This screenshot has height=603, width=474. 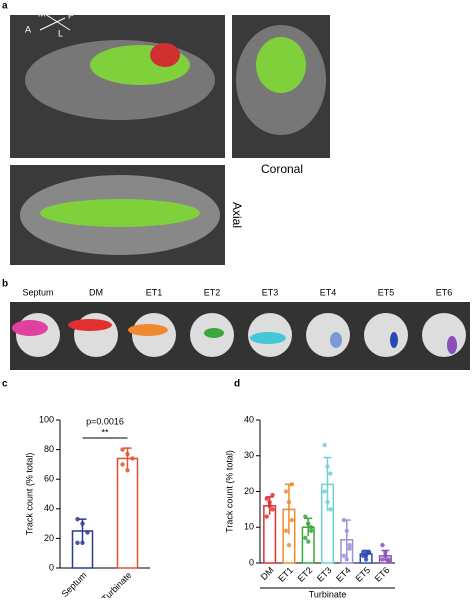 I want to click on annotation: p=0.0016, so click(x=105, y=421).